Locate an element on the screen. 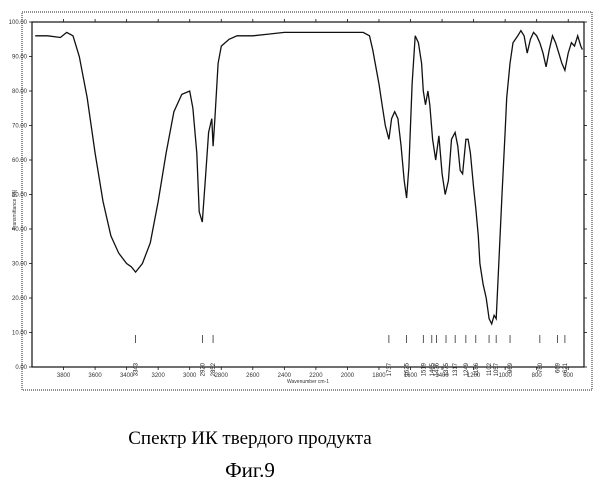  y-axis-label: Transmittance [%] is located at coordinates (15, 209).